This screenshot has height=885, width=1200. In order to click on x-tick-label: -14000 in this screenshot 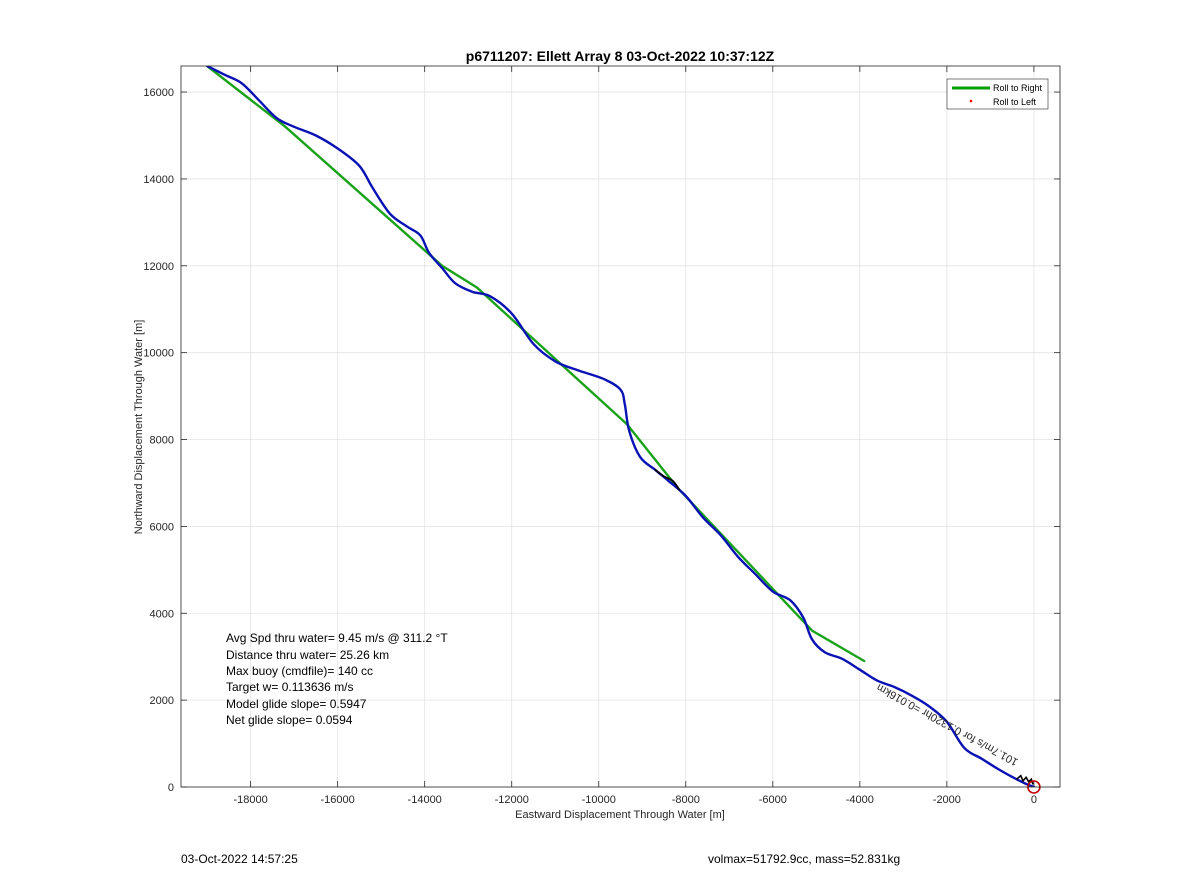, I will do `click(425, 800)`.